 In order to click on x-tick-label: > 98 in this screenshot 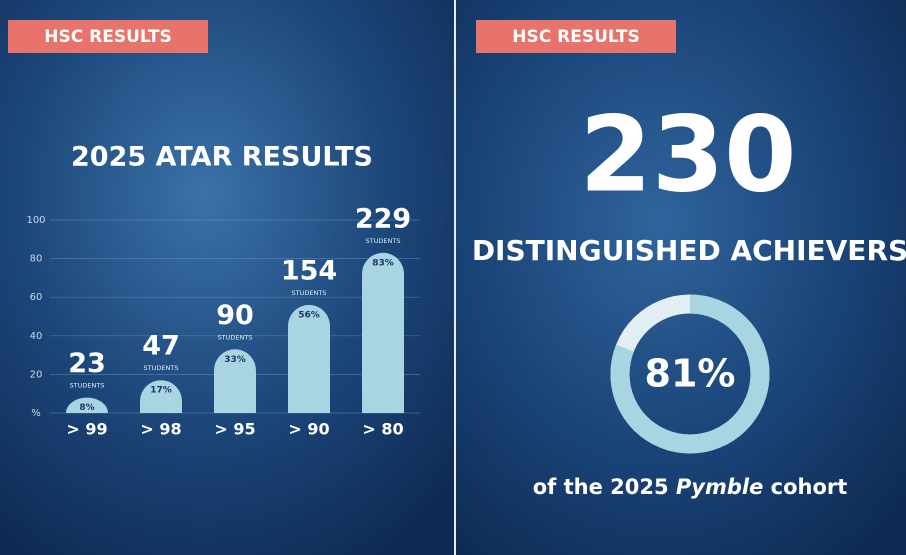, I will do `click(160, 429)`.